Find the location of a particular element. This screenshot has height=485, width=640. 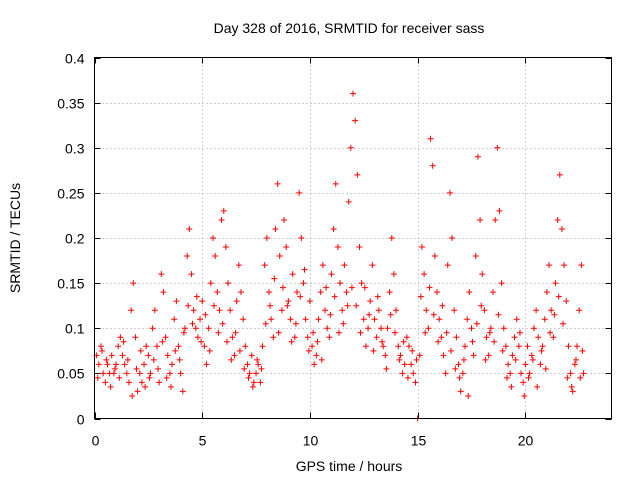

y-tick-label: 0 is located at coordinates (81, 420).